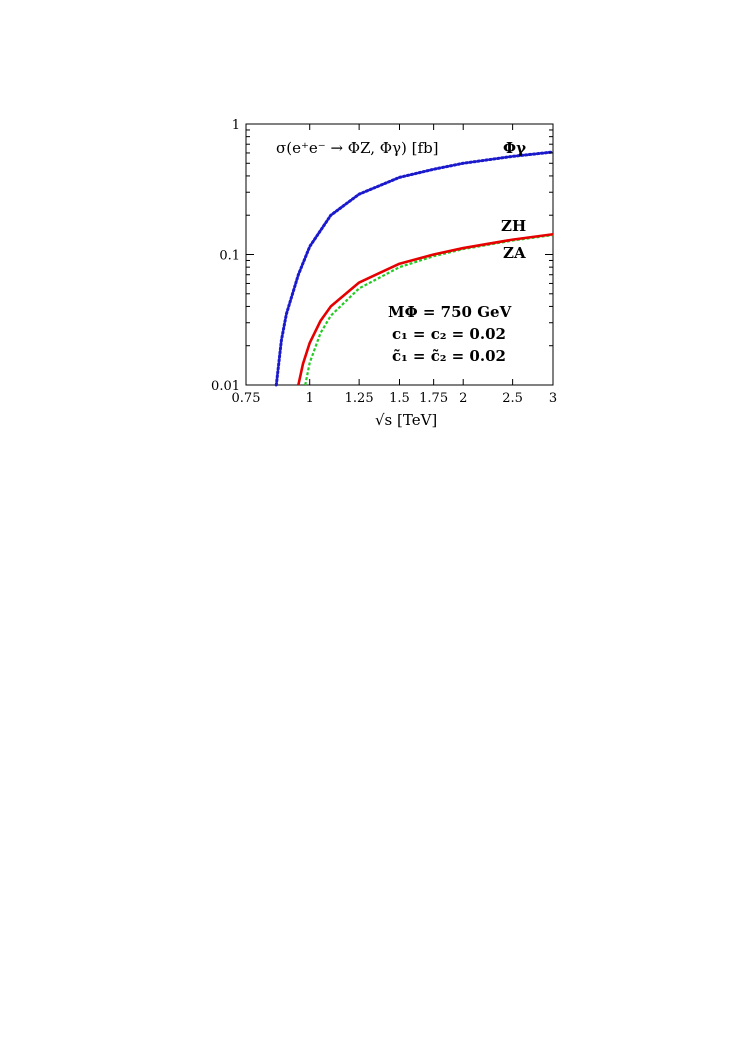  What do you see at coordinates (514, 148) in the screenshot?
I see `annotation-phigamma: Φγ` at bounding box center [514, 148].